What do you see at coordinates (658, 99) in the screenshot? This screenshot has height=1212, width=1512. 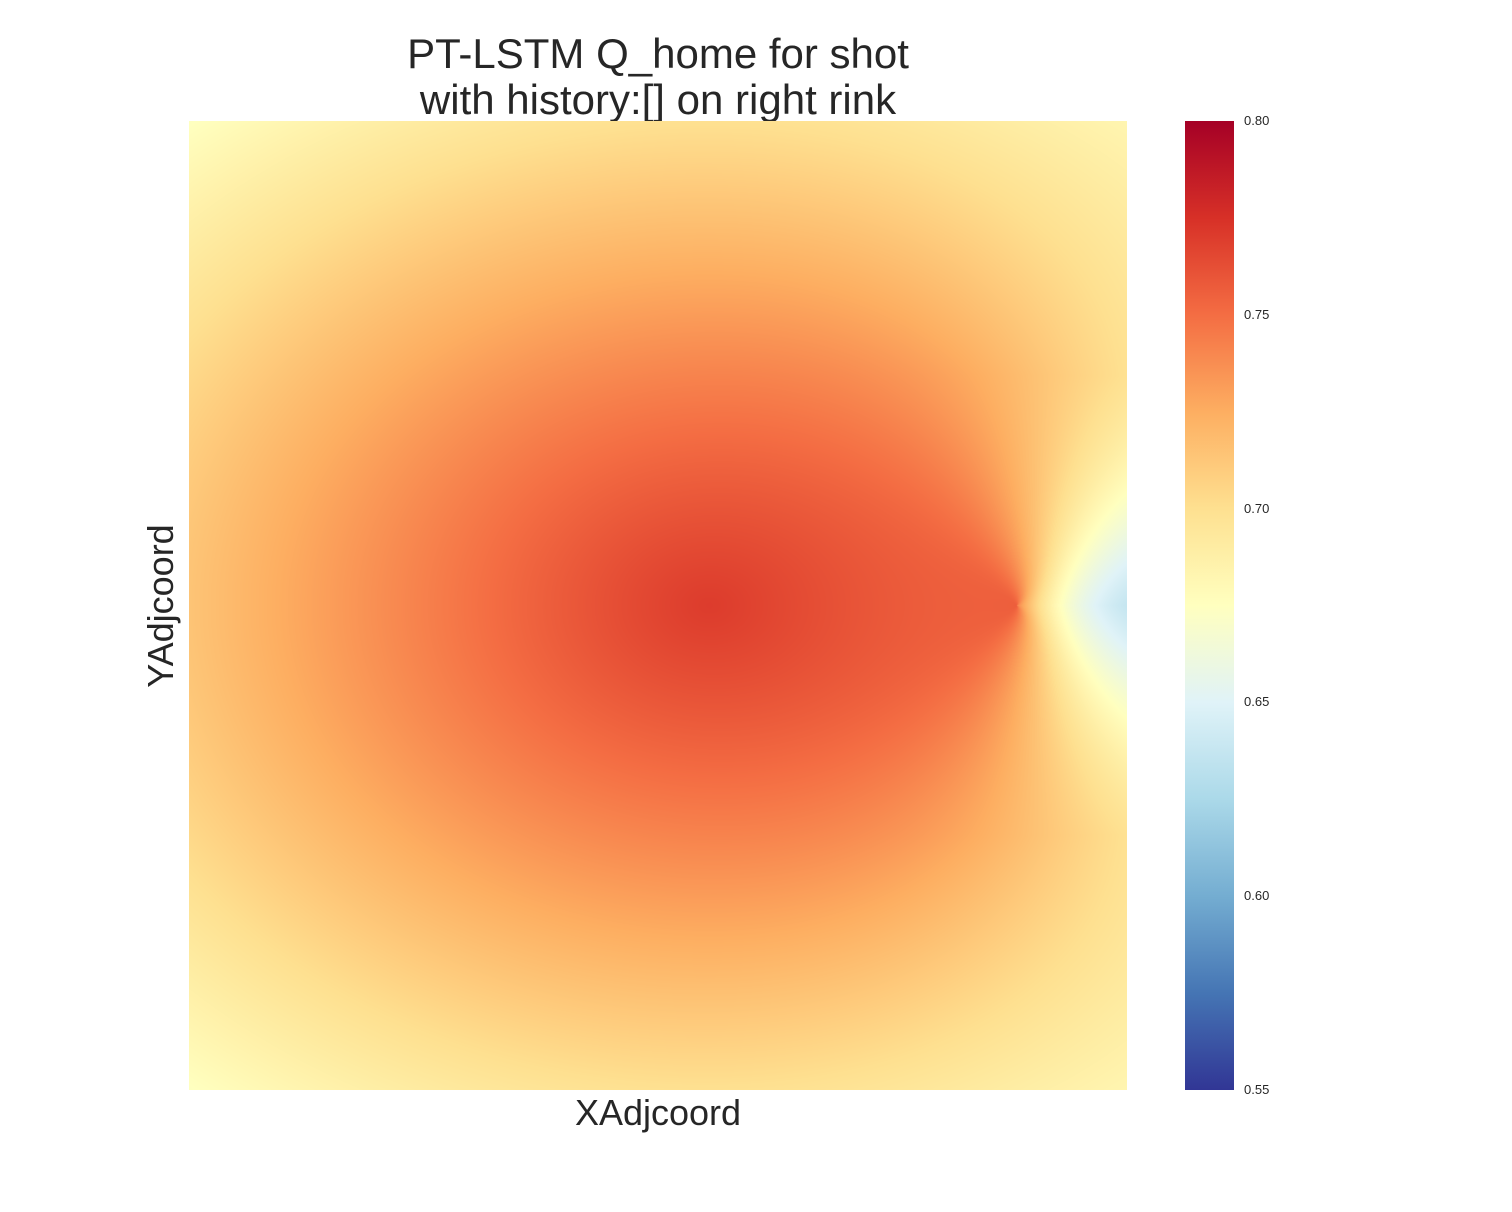 I see `chart-title-line-2: with history:[] on right rink` at bounding box center [658, 99].